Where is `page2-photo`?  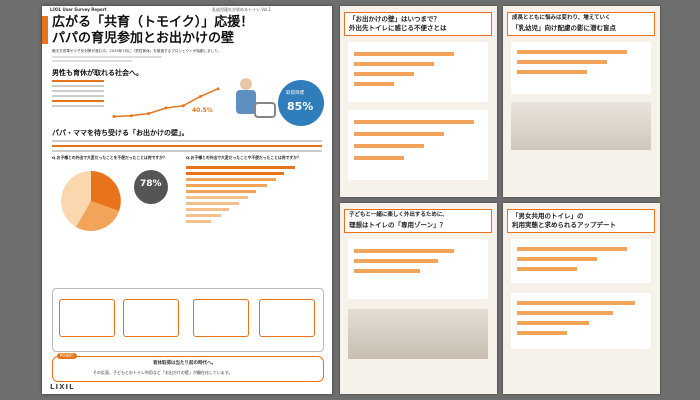 page2-photo is located at coordinates (581, 126).